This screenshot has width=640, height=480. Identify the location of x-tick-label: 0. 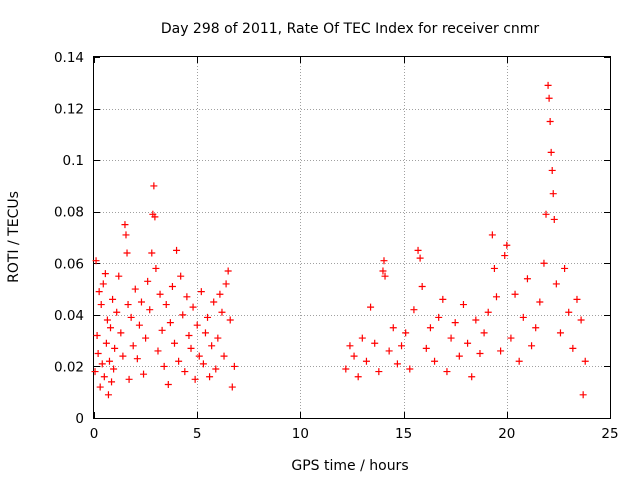
(94, 434).